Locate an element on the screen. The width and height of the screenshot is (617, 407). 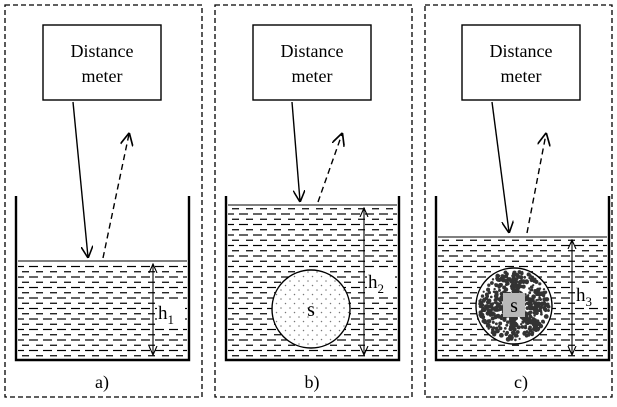
sphere-label-box is located at coordinates (514, 305).